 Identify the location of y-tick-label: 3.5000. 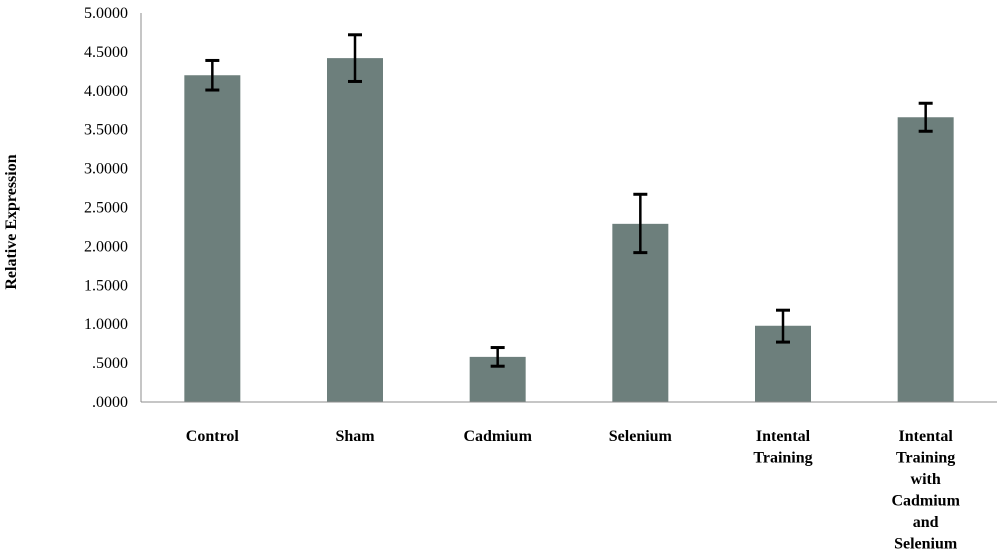
(106, 130).